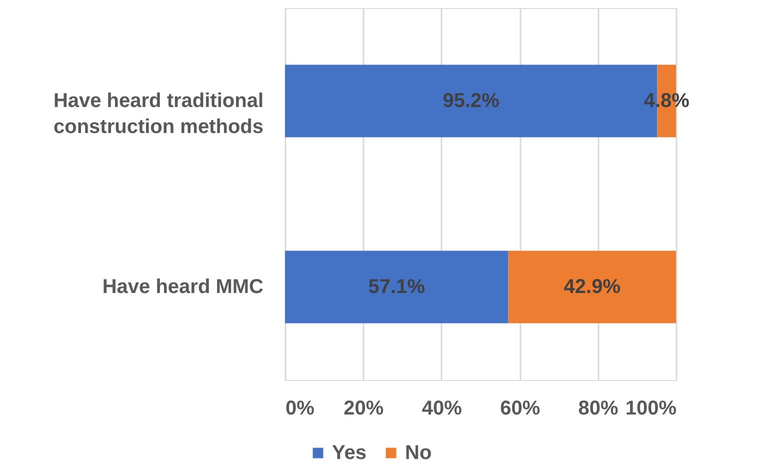 The height and width of the screenshot is (468, 782). Describe the element at coordinates (520, 409) in the screenshot. I see `x-tick-label: 60%` at that location.